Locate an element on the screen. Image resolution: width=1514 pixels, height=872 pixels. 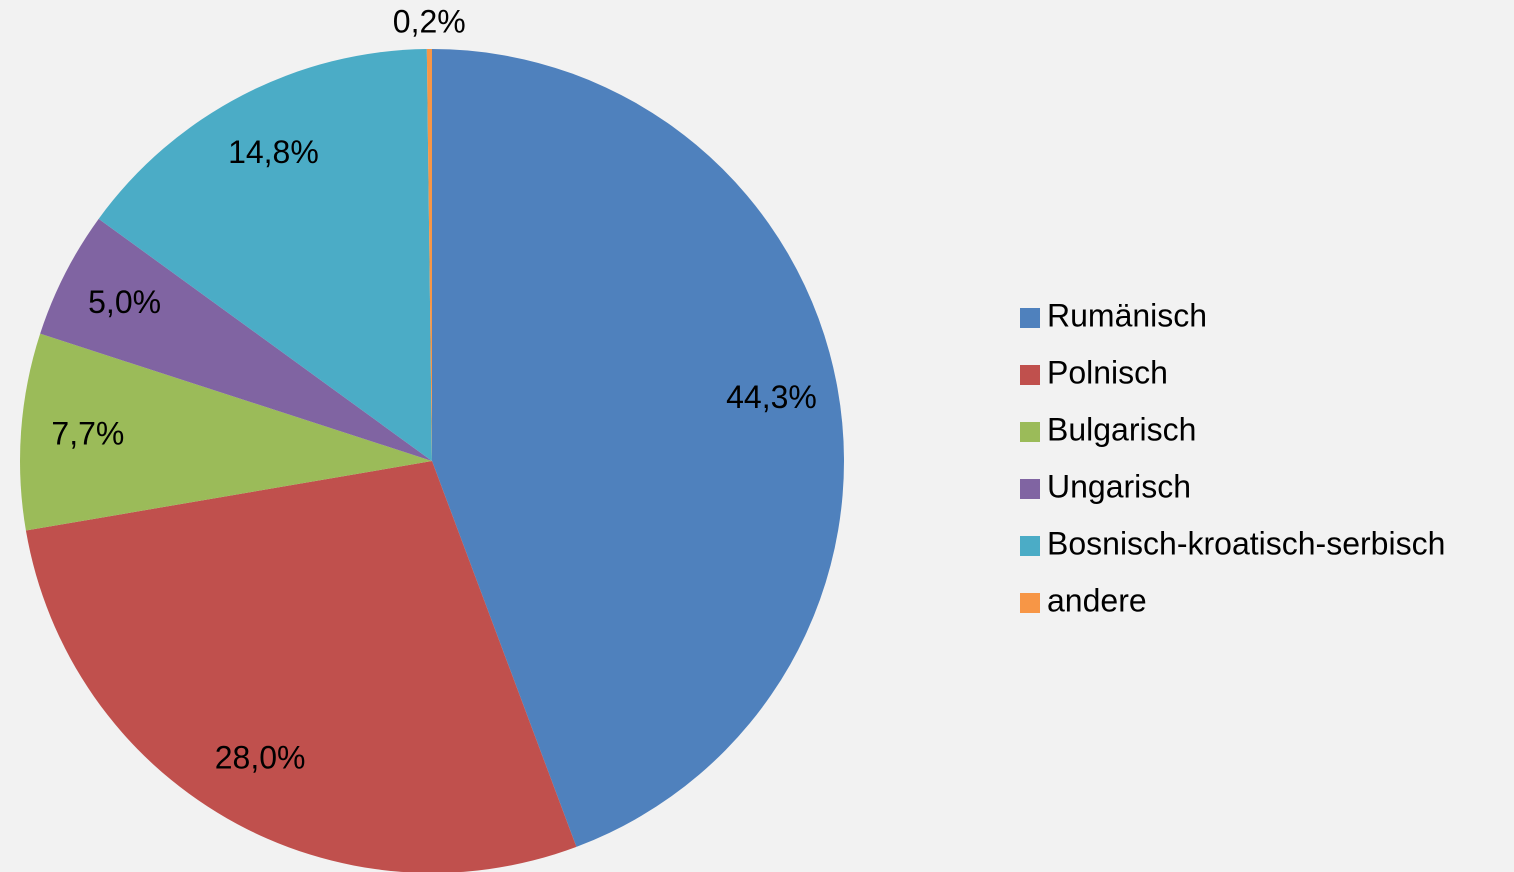
legend-label: Bosnisch-kroatisch-serbisch is located at coordinates (1246, 543).